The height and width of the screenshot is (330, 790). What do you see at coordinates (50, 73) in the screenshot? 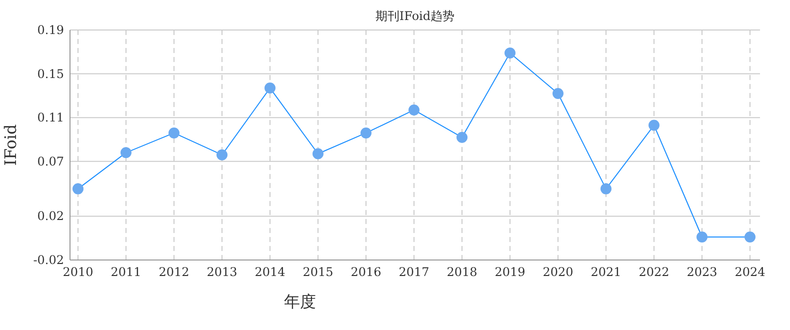
I see `y-tick-label: 0.15` at bounding box center [50, 73].